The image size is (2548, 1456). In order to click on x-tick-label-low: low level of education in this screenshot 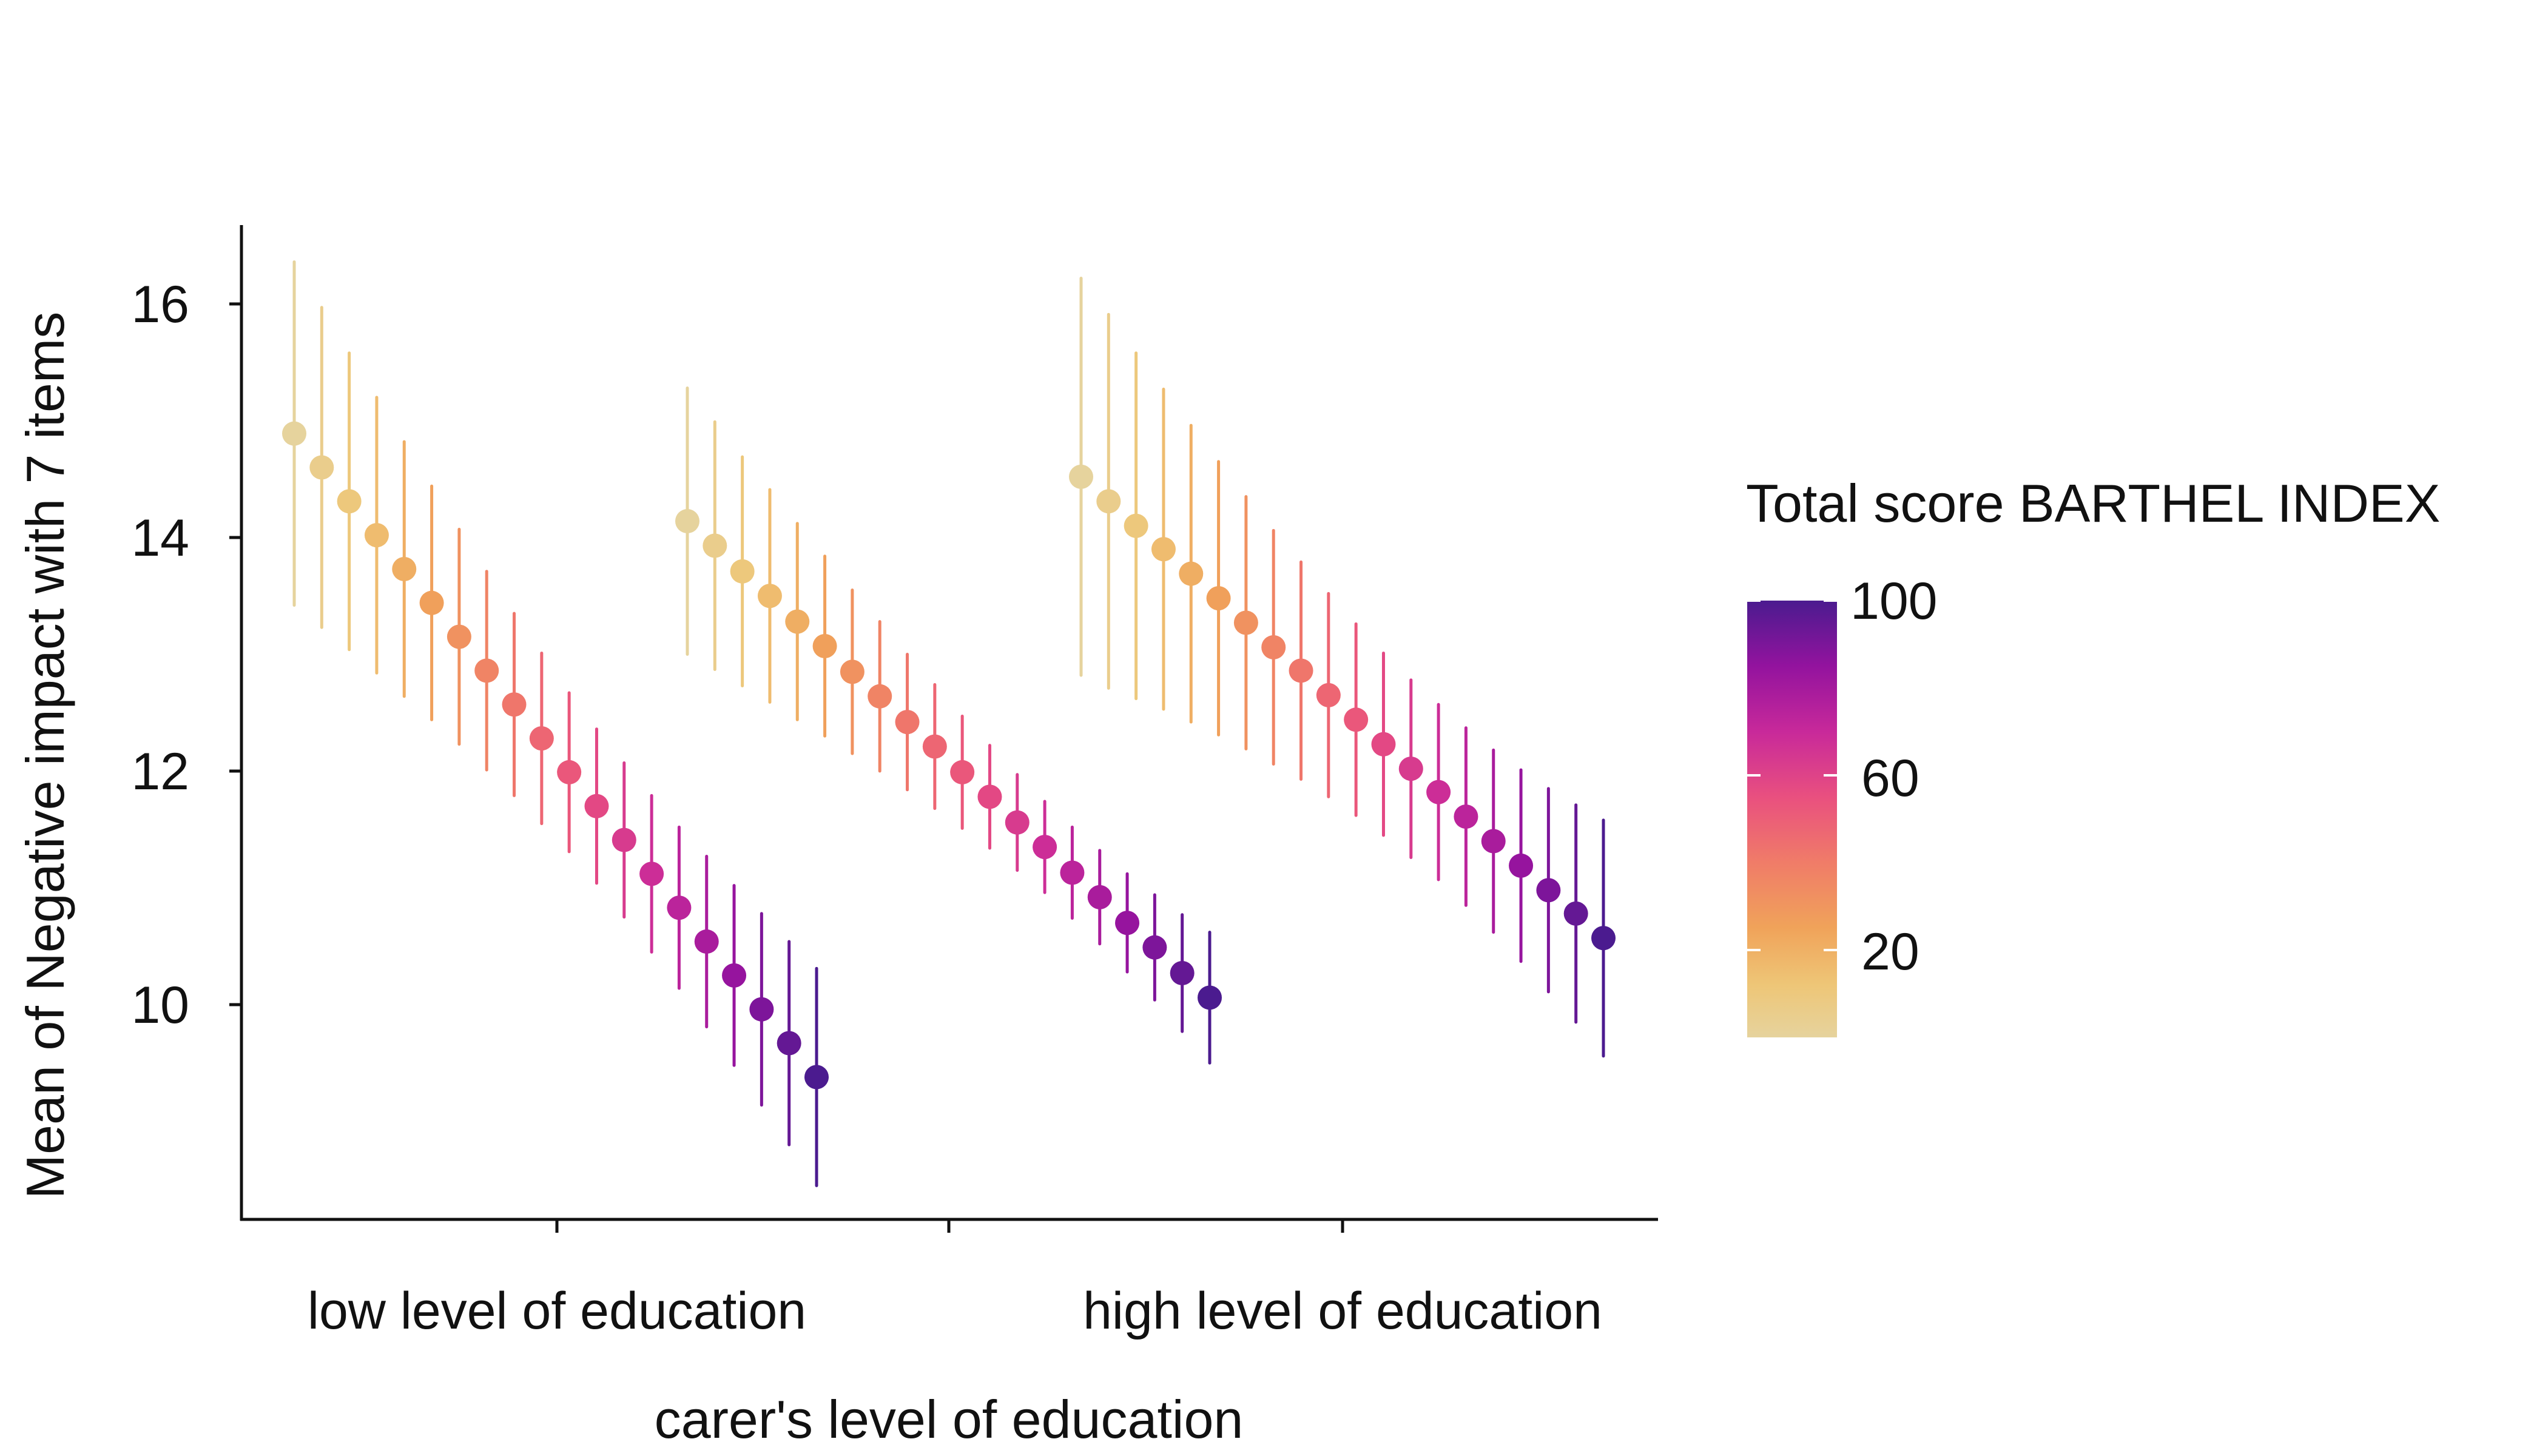, I will do `click(557, 1311)`.